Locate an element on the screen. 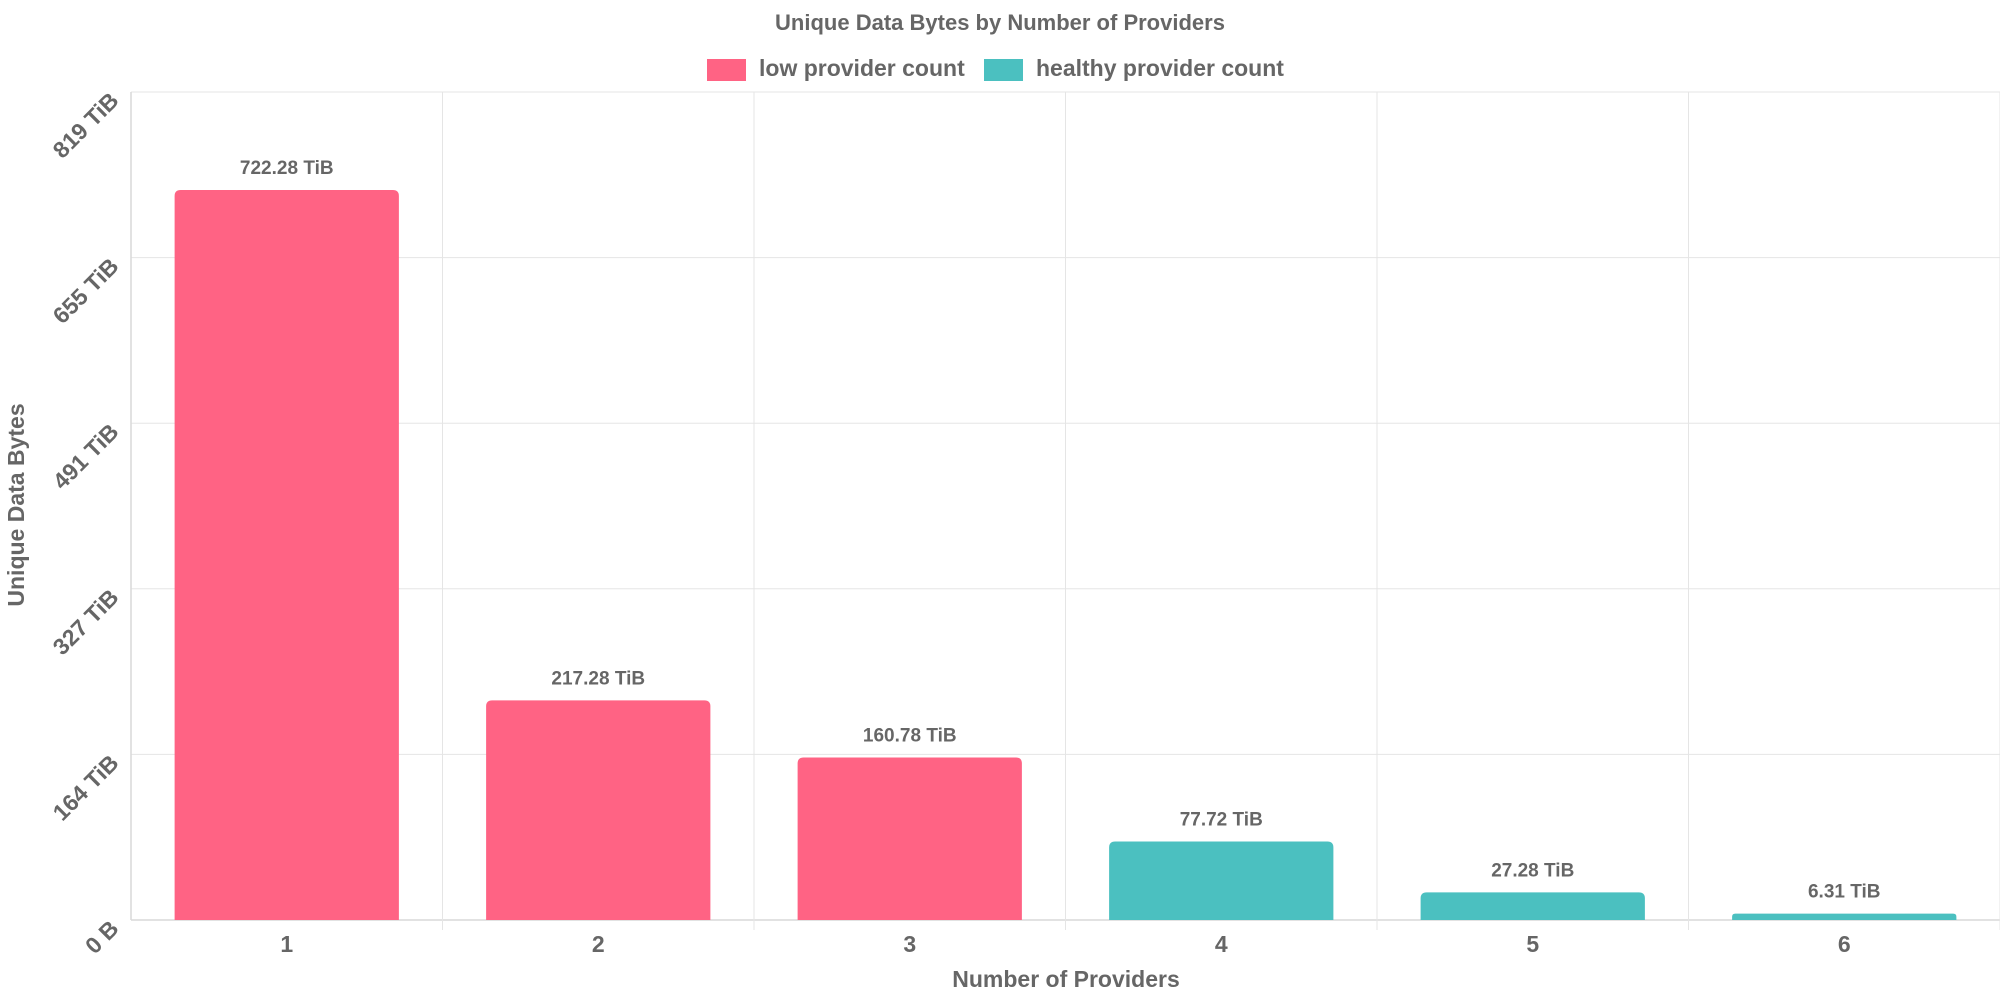  y-axis-title: Unique Data Bytes is located at coordinates (16, 504).